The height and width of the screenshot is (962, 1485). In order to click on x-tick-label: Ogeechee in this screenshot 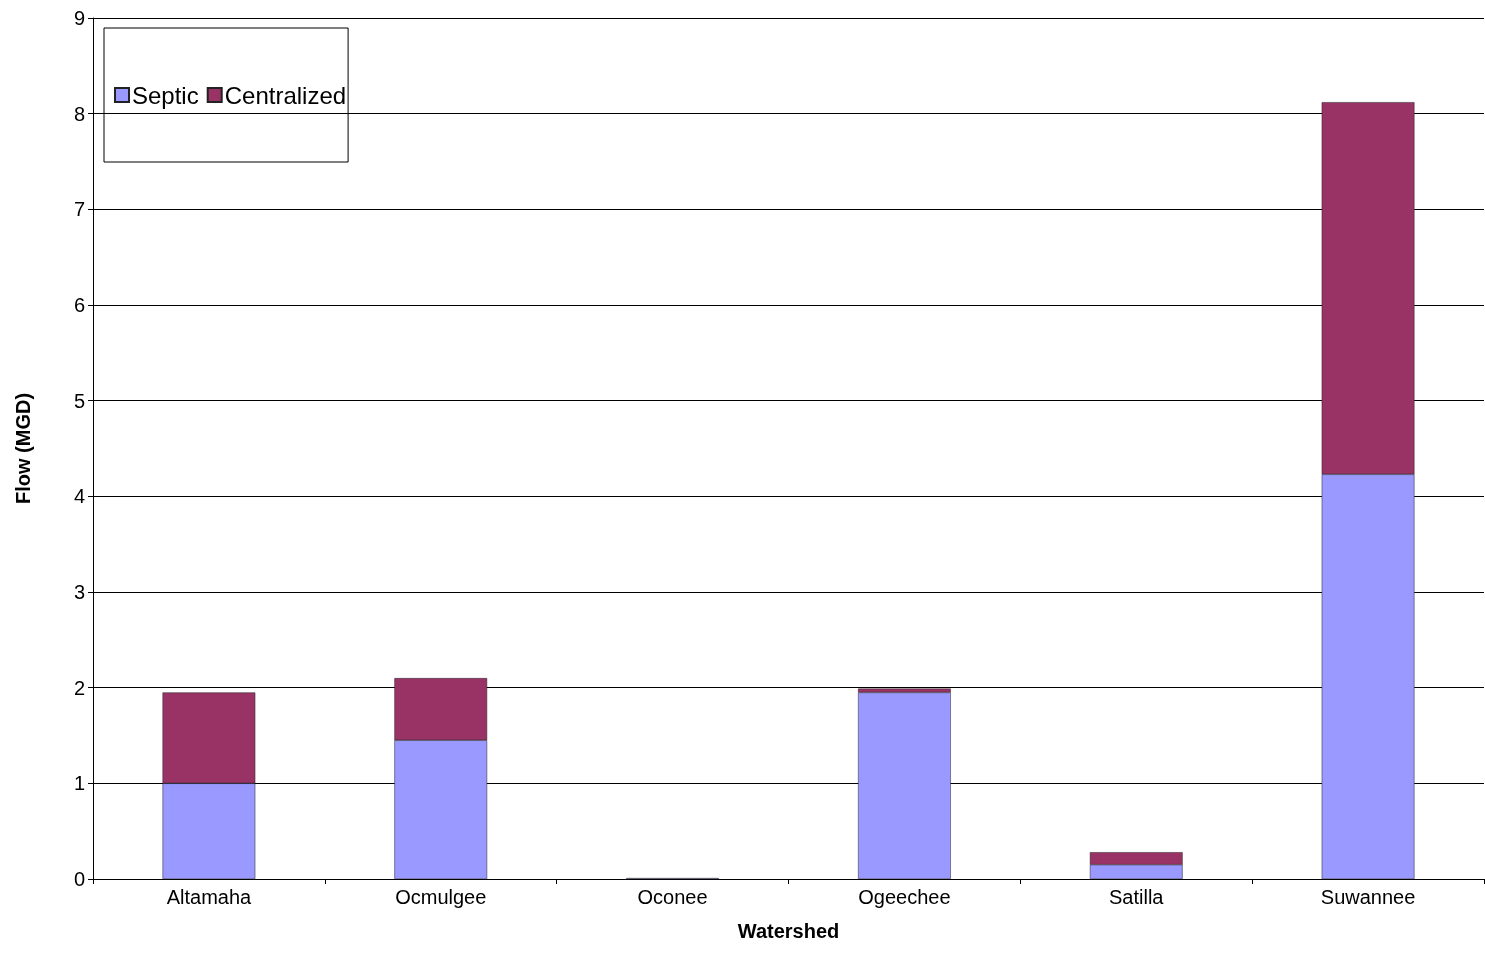, I will do `click(904, 897)`.